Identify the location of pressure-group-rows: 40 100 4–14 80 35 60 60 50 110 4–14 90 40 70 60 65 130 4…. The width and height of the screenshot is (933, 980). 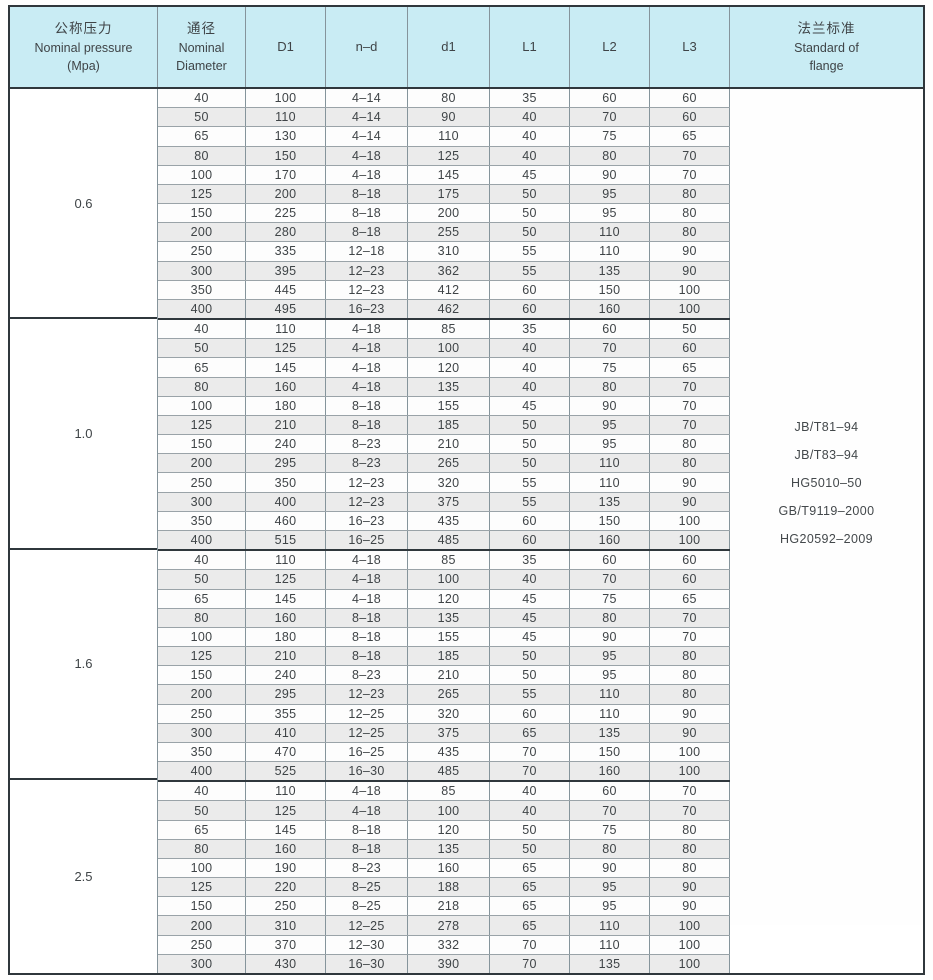
(444, 204).